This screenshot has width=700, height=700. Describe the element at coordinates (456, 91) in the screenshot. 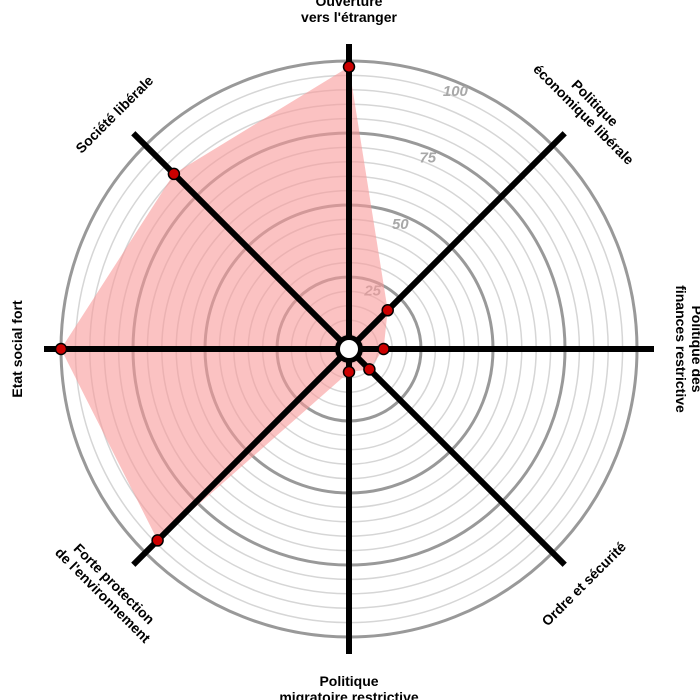

I see `tick-label: 100` at that location.